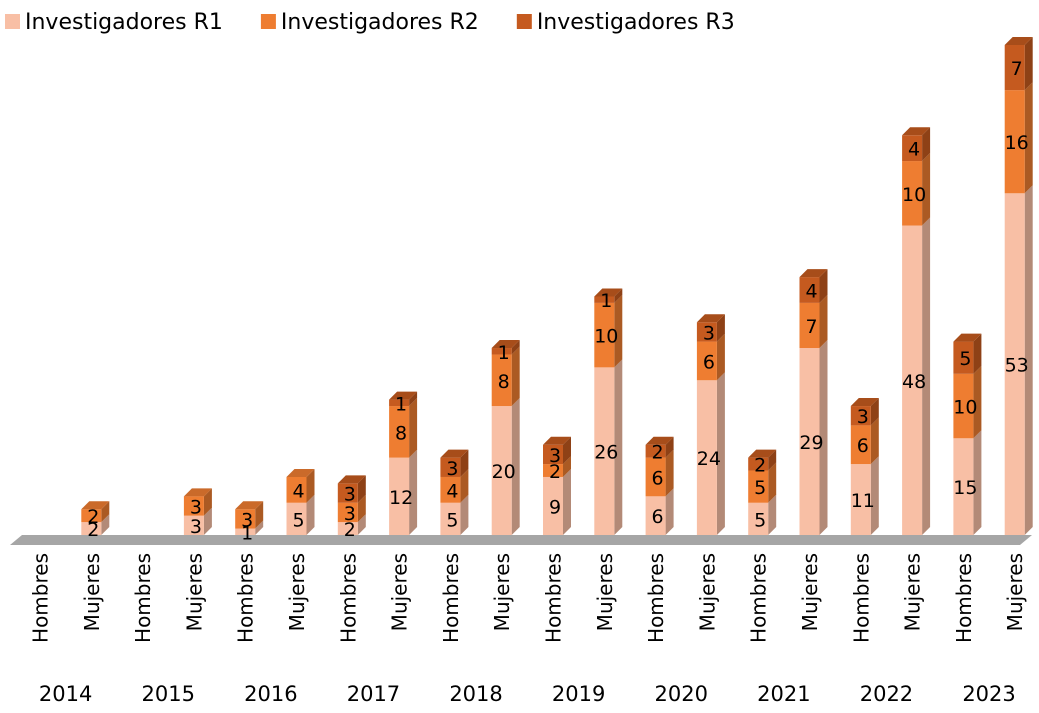 The height and width of the screenshot is (713, 1039). What do you see at coordinates (886, 694) in the screenshot?
I see `group-label: 2022` at bounding box center [886, 694].